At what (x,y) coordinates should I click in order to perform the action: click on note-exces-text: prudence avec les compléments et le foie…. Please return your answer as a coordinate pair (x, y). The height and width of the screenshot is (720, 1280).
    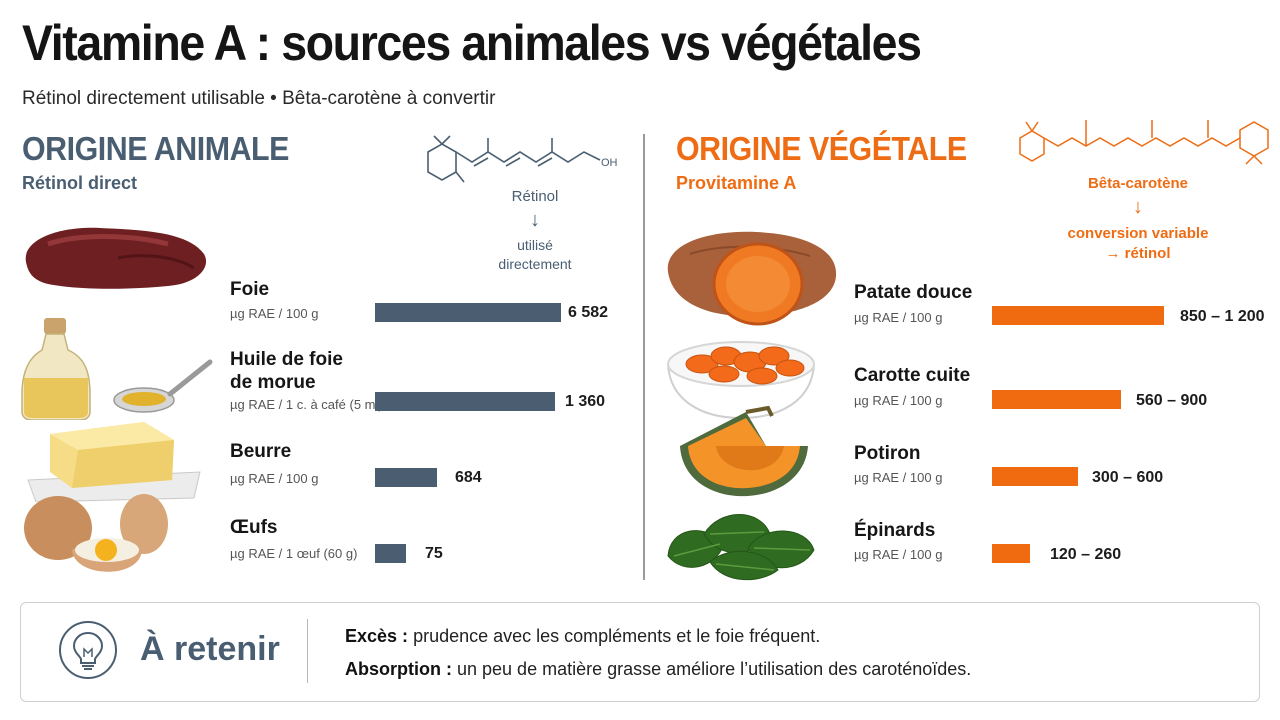
    Looking at the image, I should click on (617, 636).